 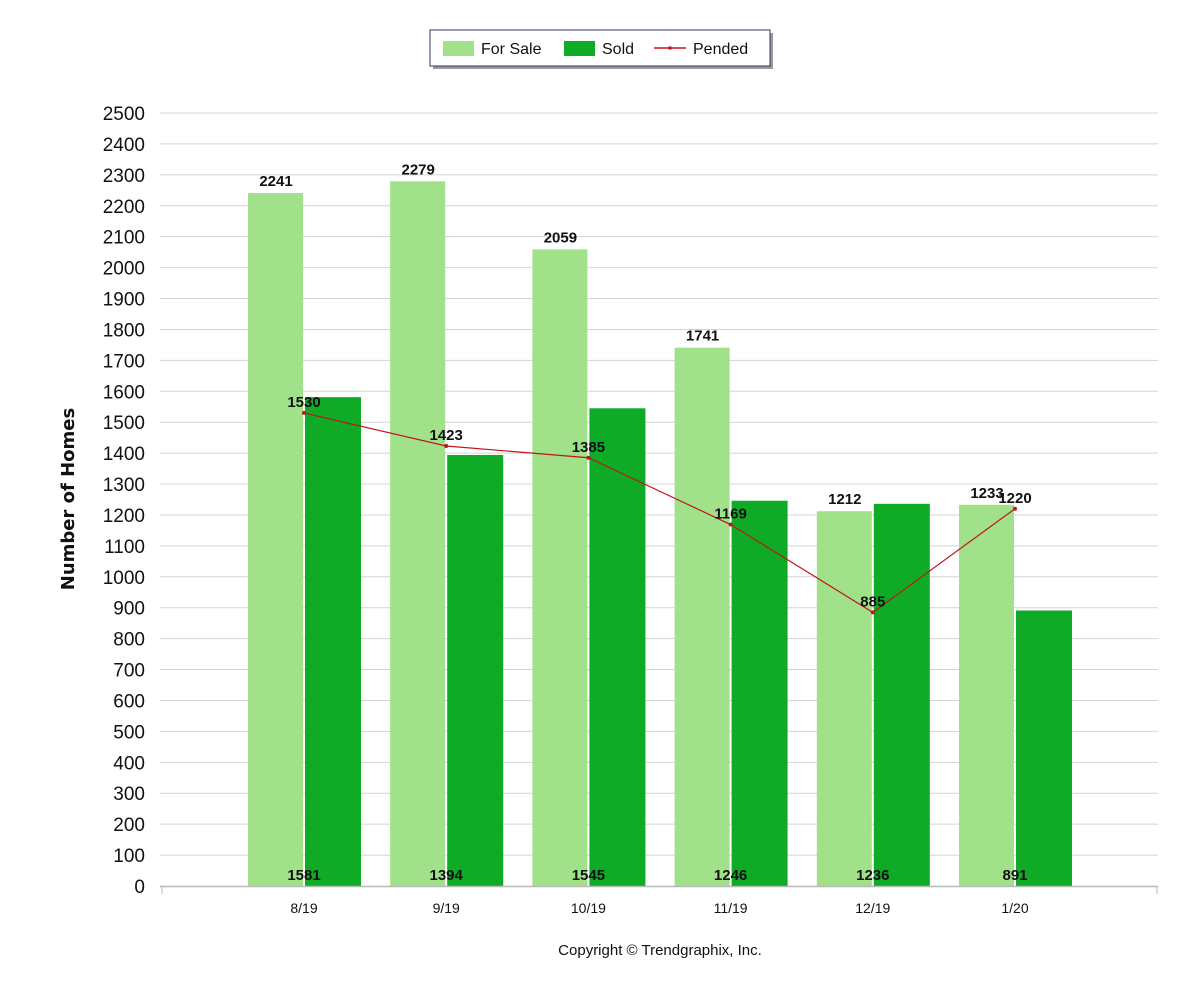 I want to click on y-tick-label: 0, so click(x=139, y=887).